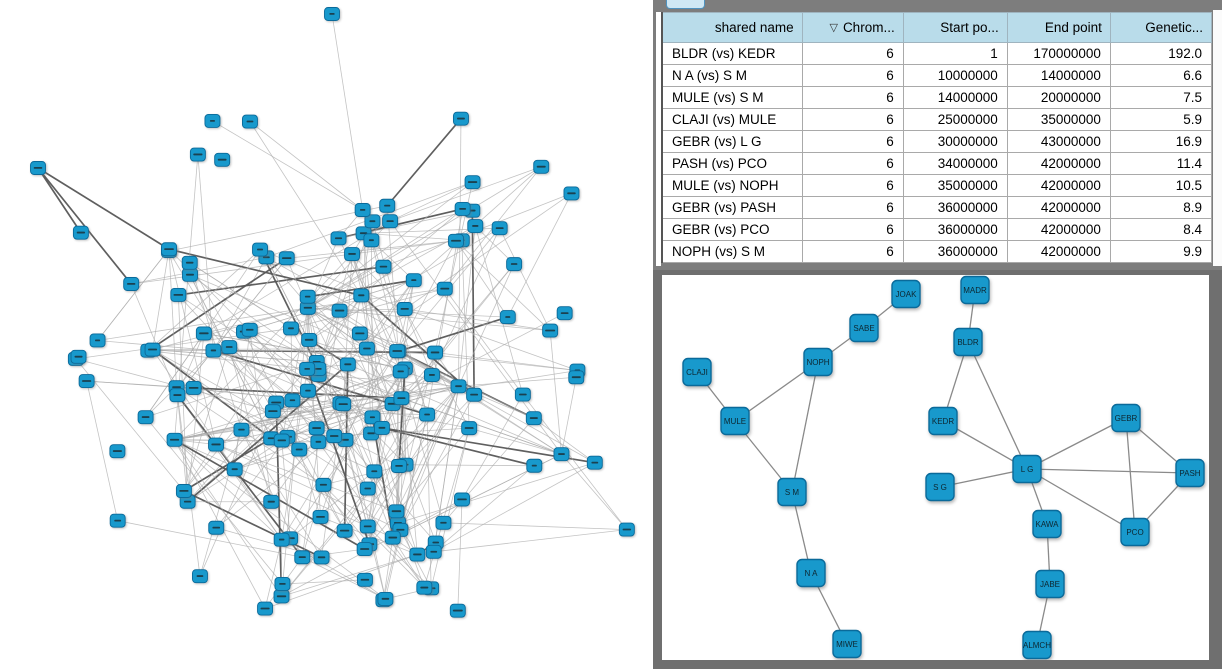 This screenshot has width=1222, height=669. I want to click on table-row: CLAJI (vs) MULE 6 25000000 35000000 5.9, so click(937, 119).